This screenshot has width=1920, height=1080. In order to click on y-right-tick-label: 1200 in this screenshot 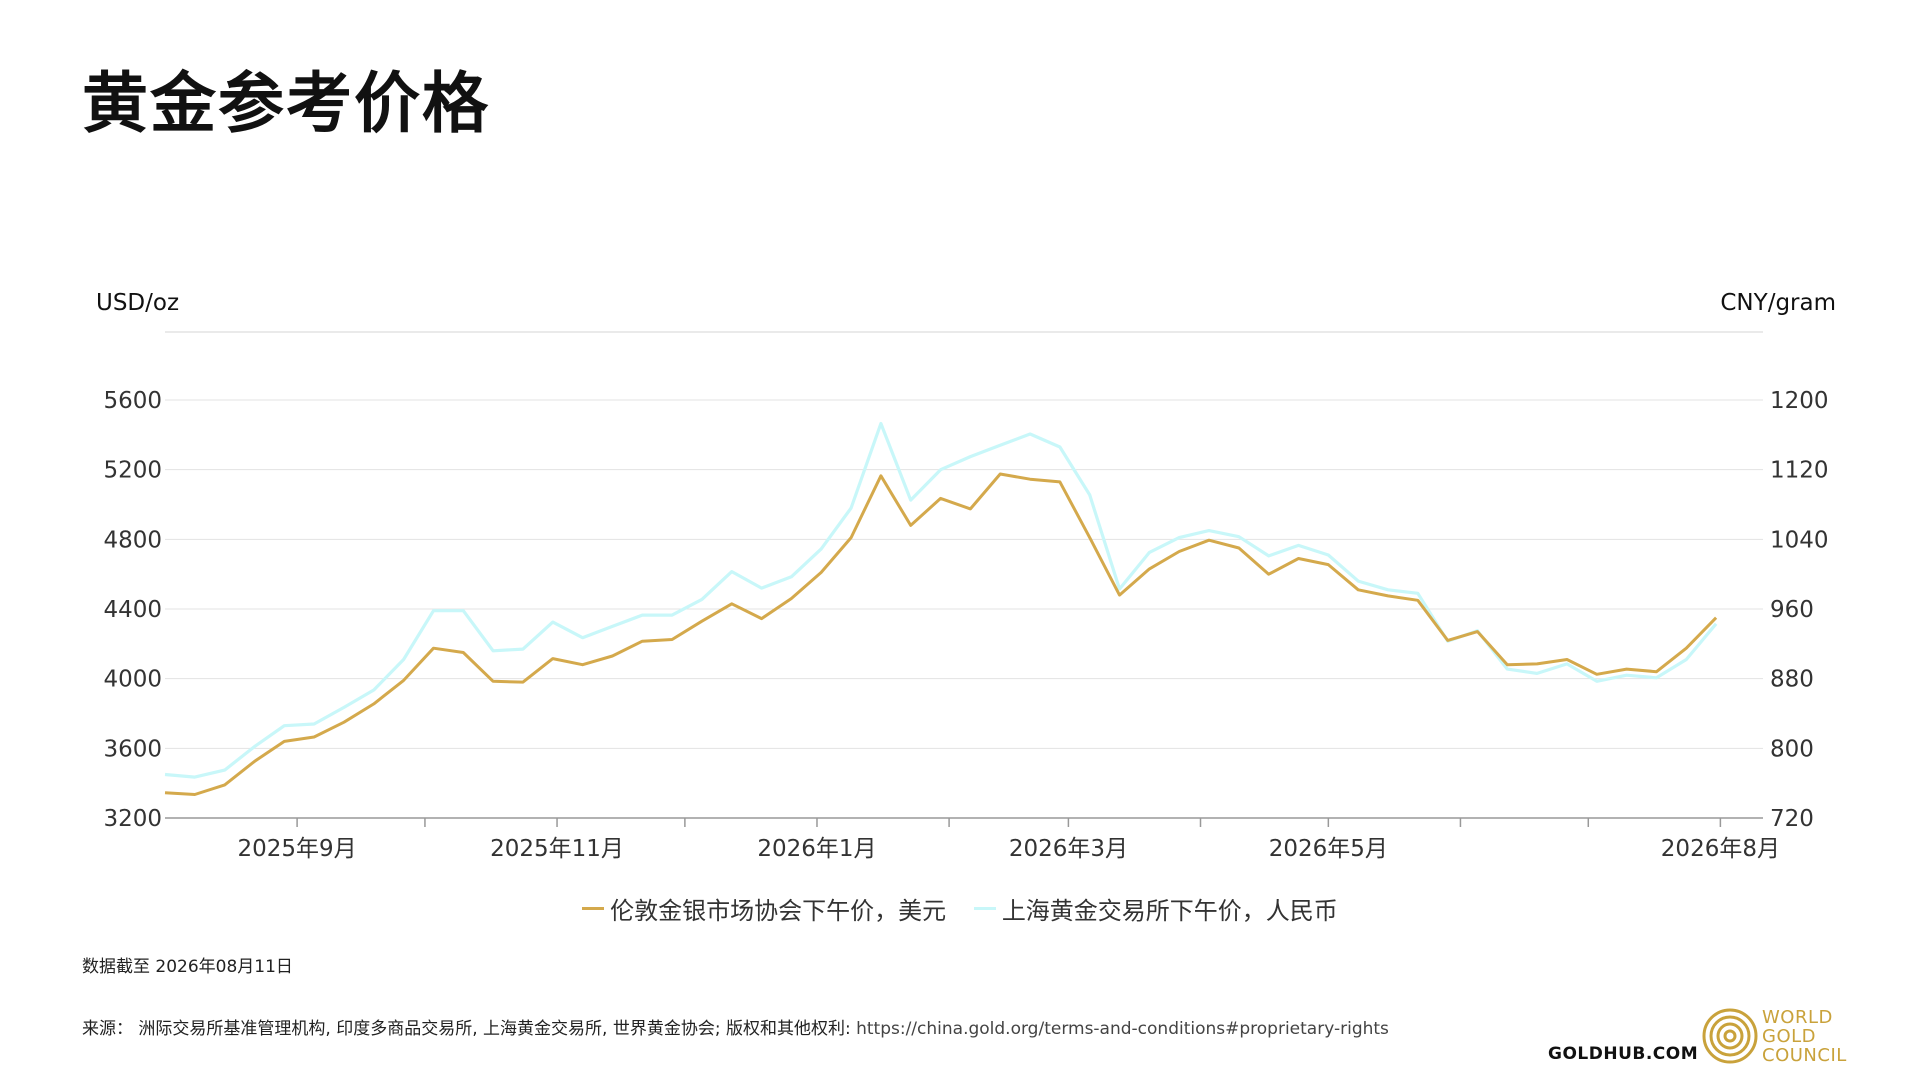, I will do `click(1799, 401)`.